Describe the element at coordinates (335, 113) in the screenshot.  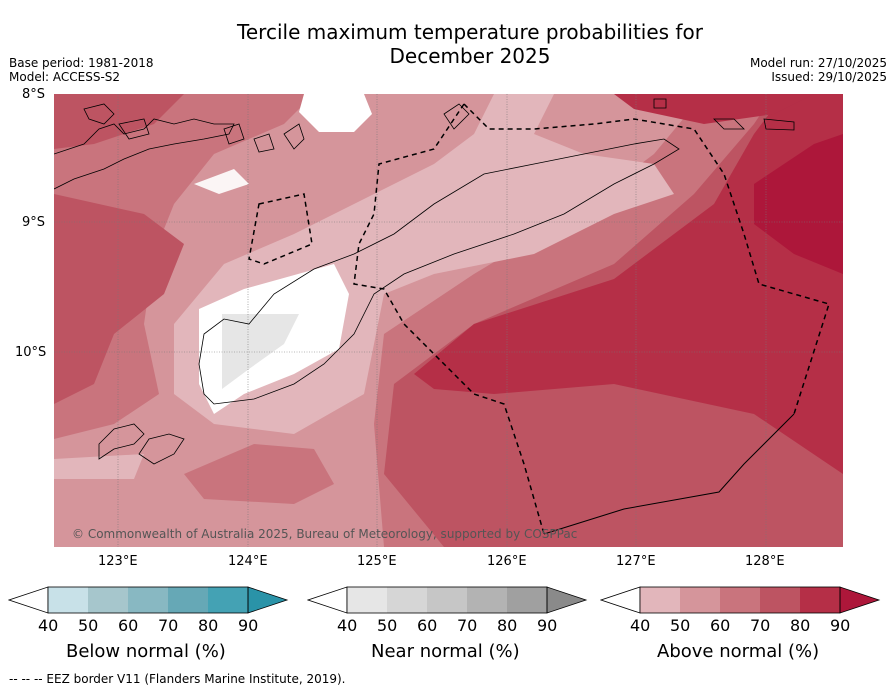
I see `low-probability-north` at that location.